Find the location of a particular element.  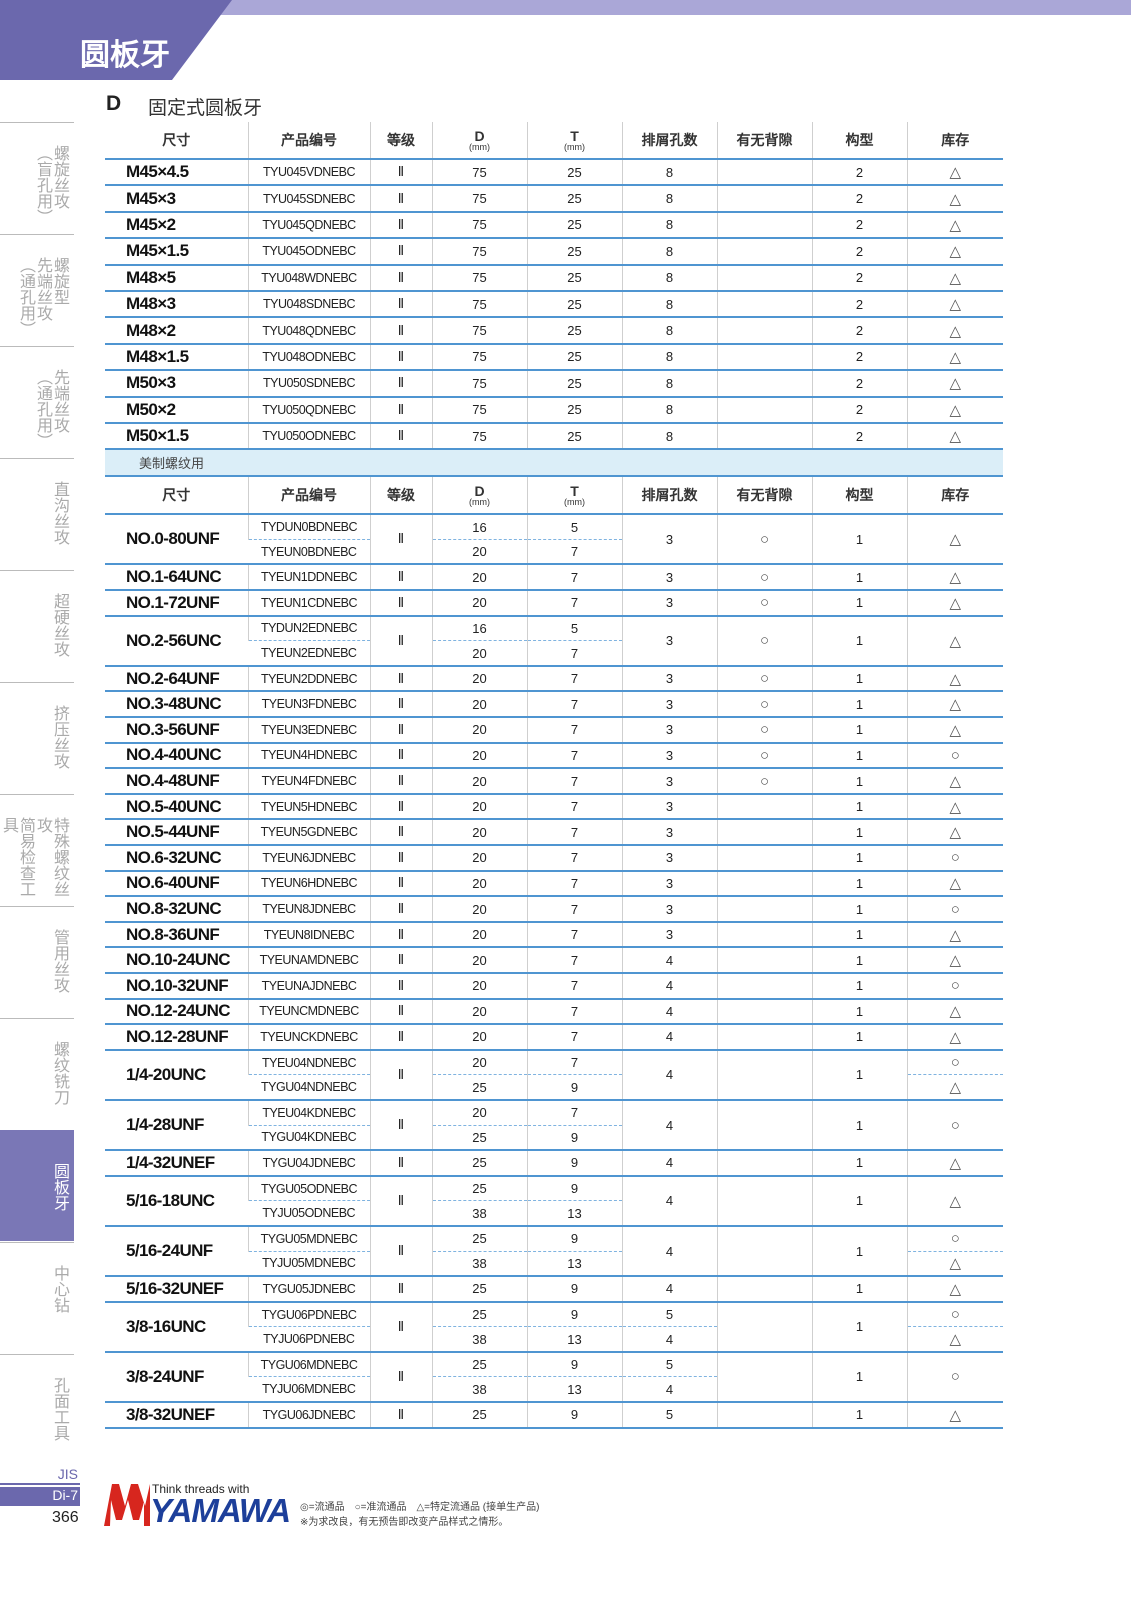

cell-d: 38 is located at coordinates (479, 1264).